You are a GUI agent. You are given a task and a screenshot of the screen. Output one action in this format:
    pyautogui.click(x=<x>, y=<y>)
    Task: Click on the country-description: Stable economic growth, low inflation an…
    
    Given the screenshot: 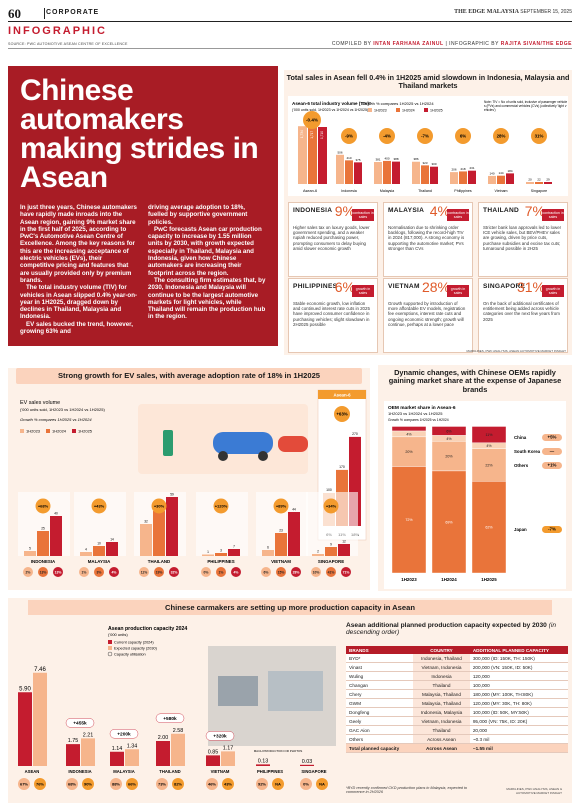 What is the action you would take?
    pyautogui.click(x=331, y=314)
    